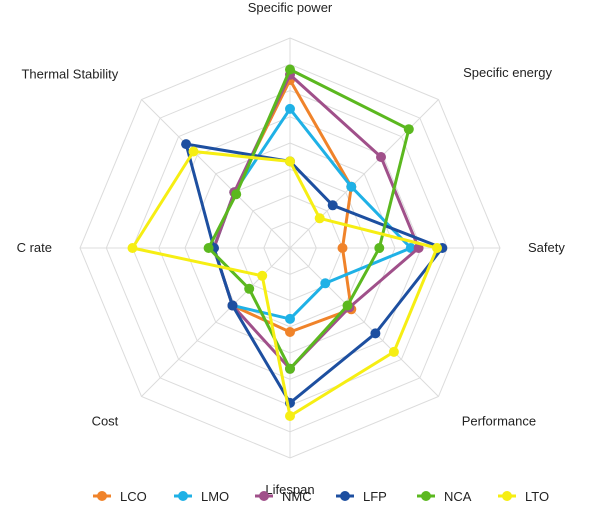 The height and width of the screenshot is (513, 589). Describe the element at coordinates (34, 247) in the screenshot. I see `axis-label: C rate` at that location.